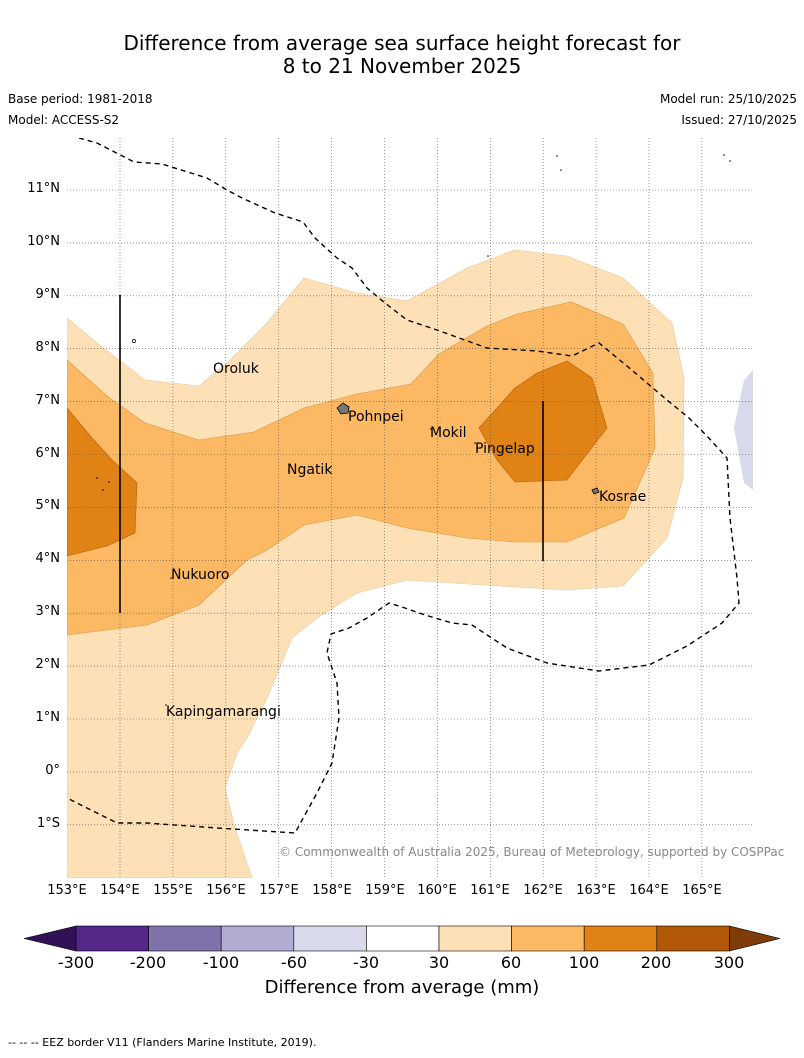 This screenshot has height=1058, width=804. What do you see at coordinates (385, 890) in the screenshot?
I see `lon-label: 159°E` at bounding box center [385, 890].